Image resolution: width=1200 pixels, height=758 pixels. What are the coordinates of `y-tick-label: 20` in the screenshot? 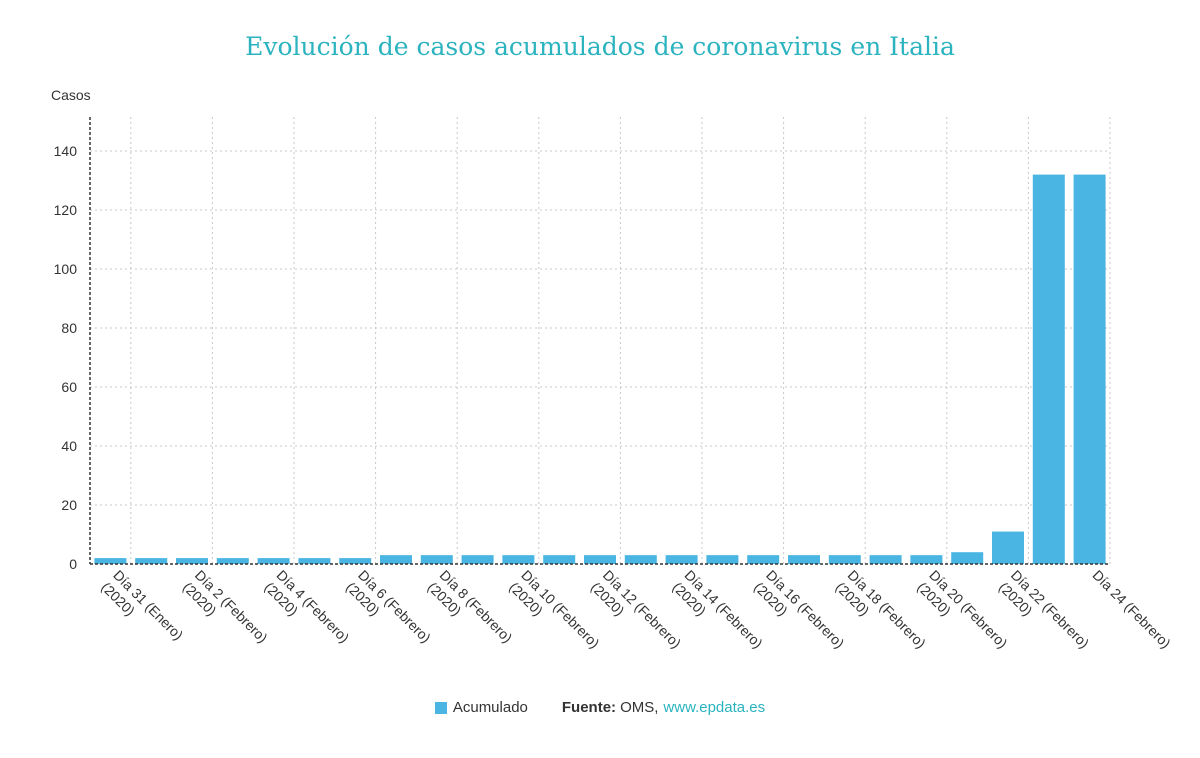 It's located at (69, 505).